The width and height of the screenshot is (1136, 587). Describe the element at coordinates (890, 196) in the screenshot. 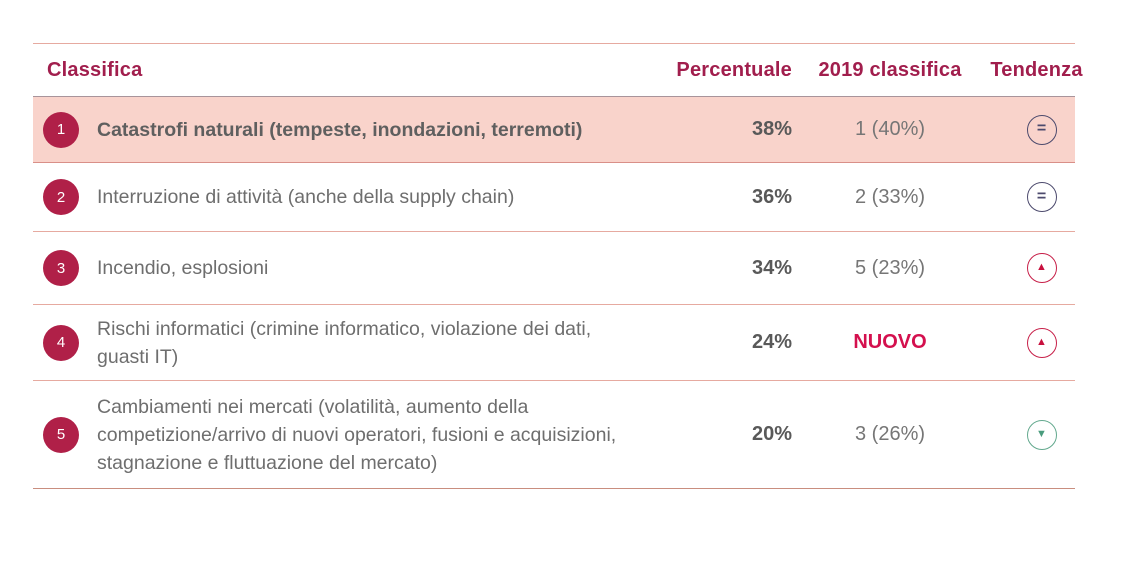

I see `prev-year-rank: 2 (33%)` at that location.